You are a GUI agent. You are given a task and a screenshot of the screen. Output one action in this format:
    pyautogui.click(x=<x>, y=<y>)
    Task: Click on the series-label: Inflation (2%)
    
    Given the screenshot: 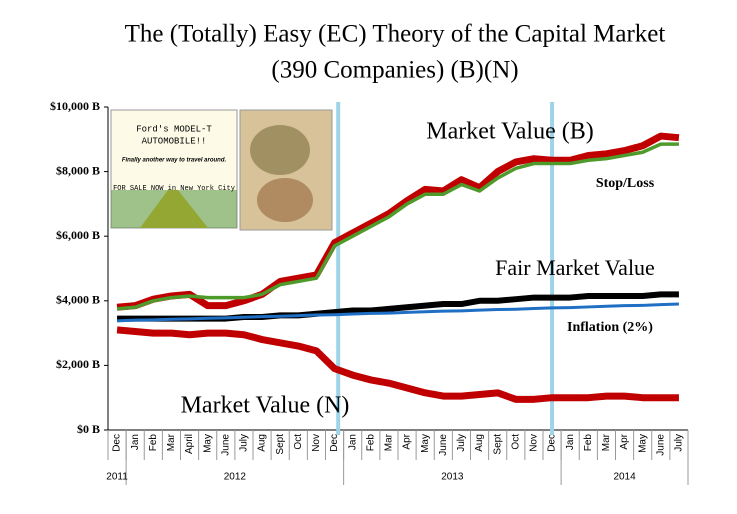 What is the action you would take?
    pyautogui.click(x=610, y=327)
    